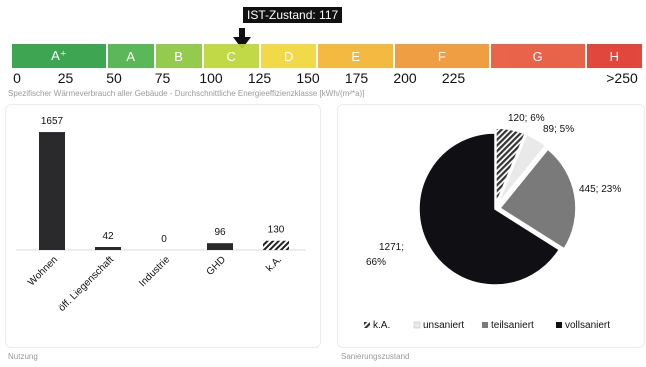 Image resolution: width=646 pixels, height=367 pixels. What do you see at coordinates (442, 56) in the screenshot?
I see `efficiency-class-7: F` at bounding box center [442, 56].